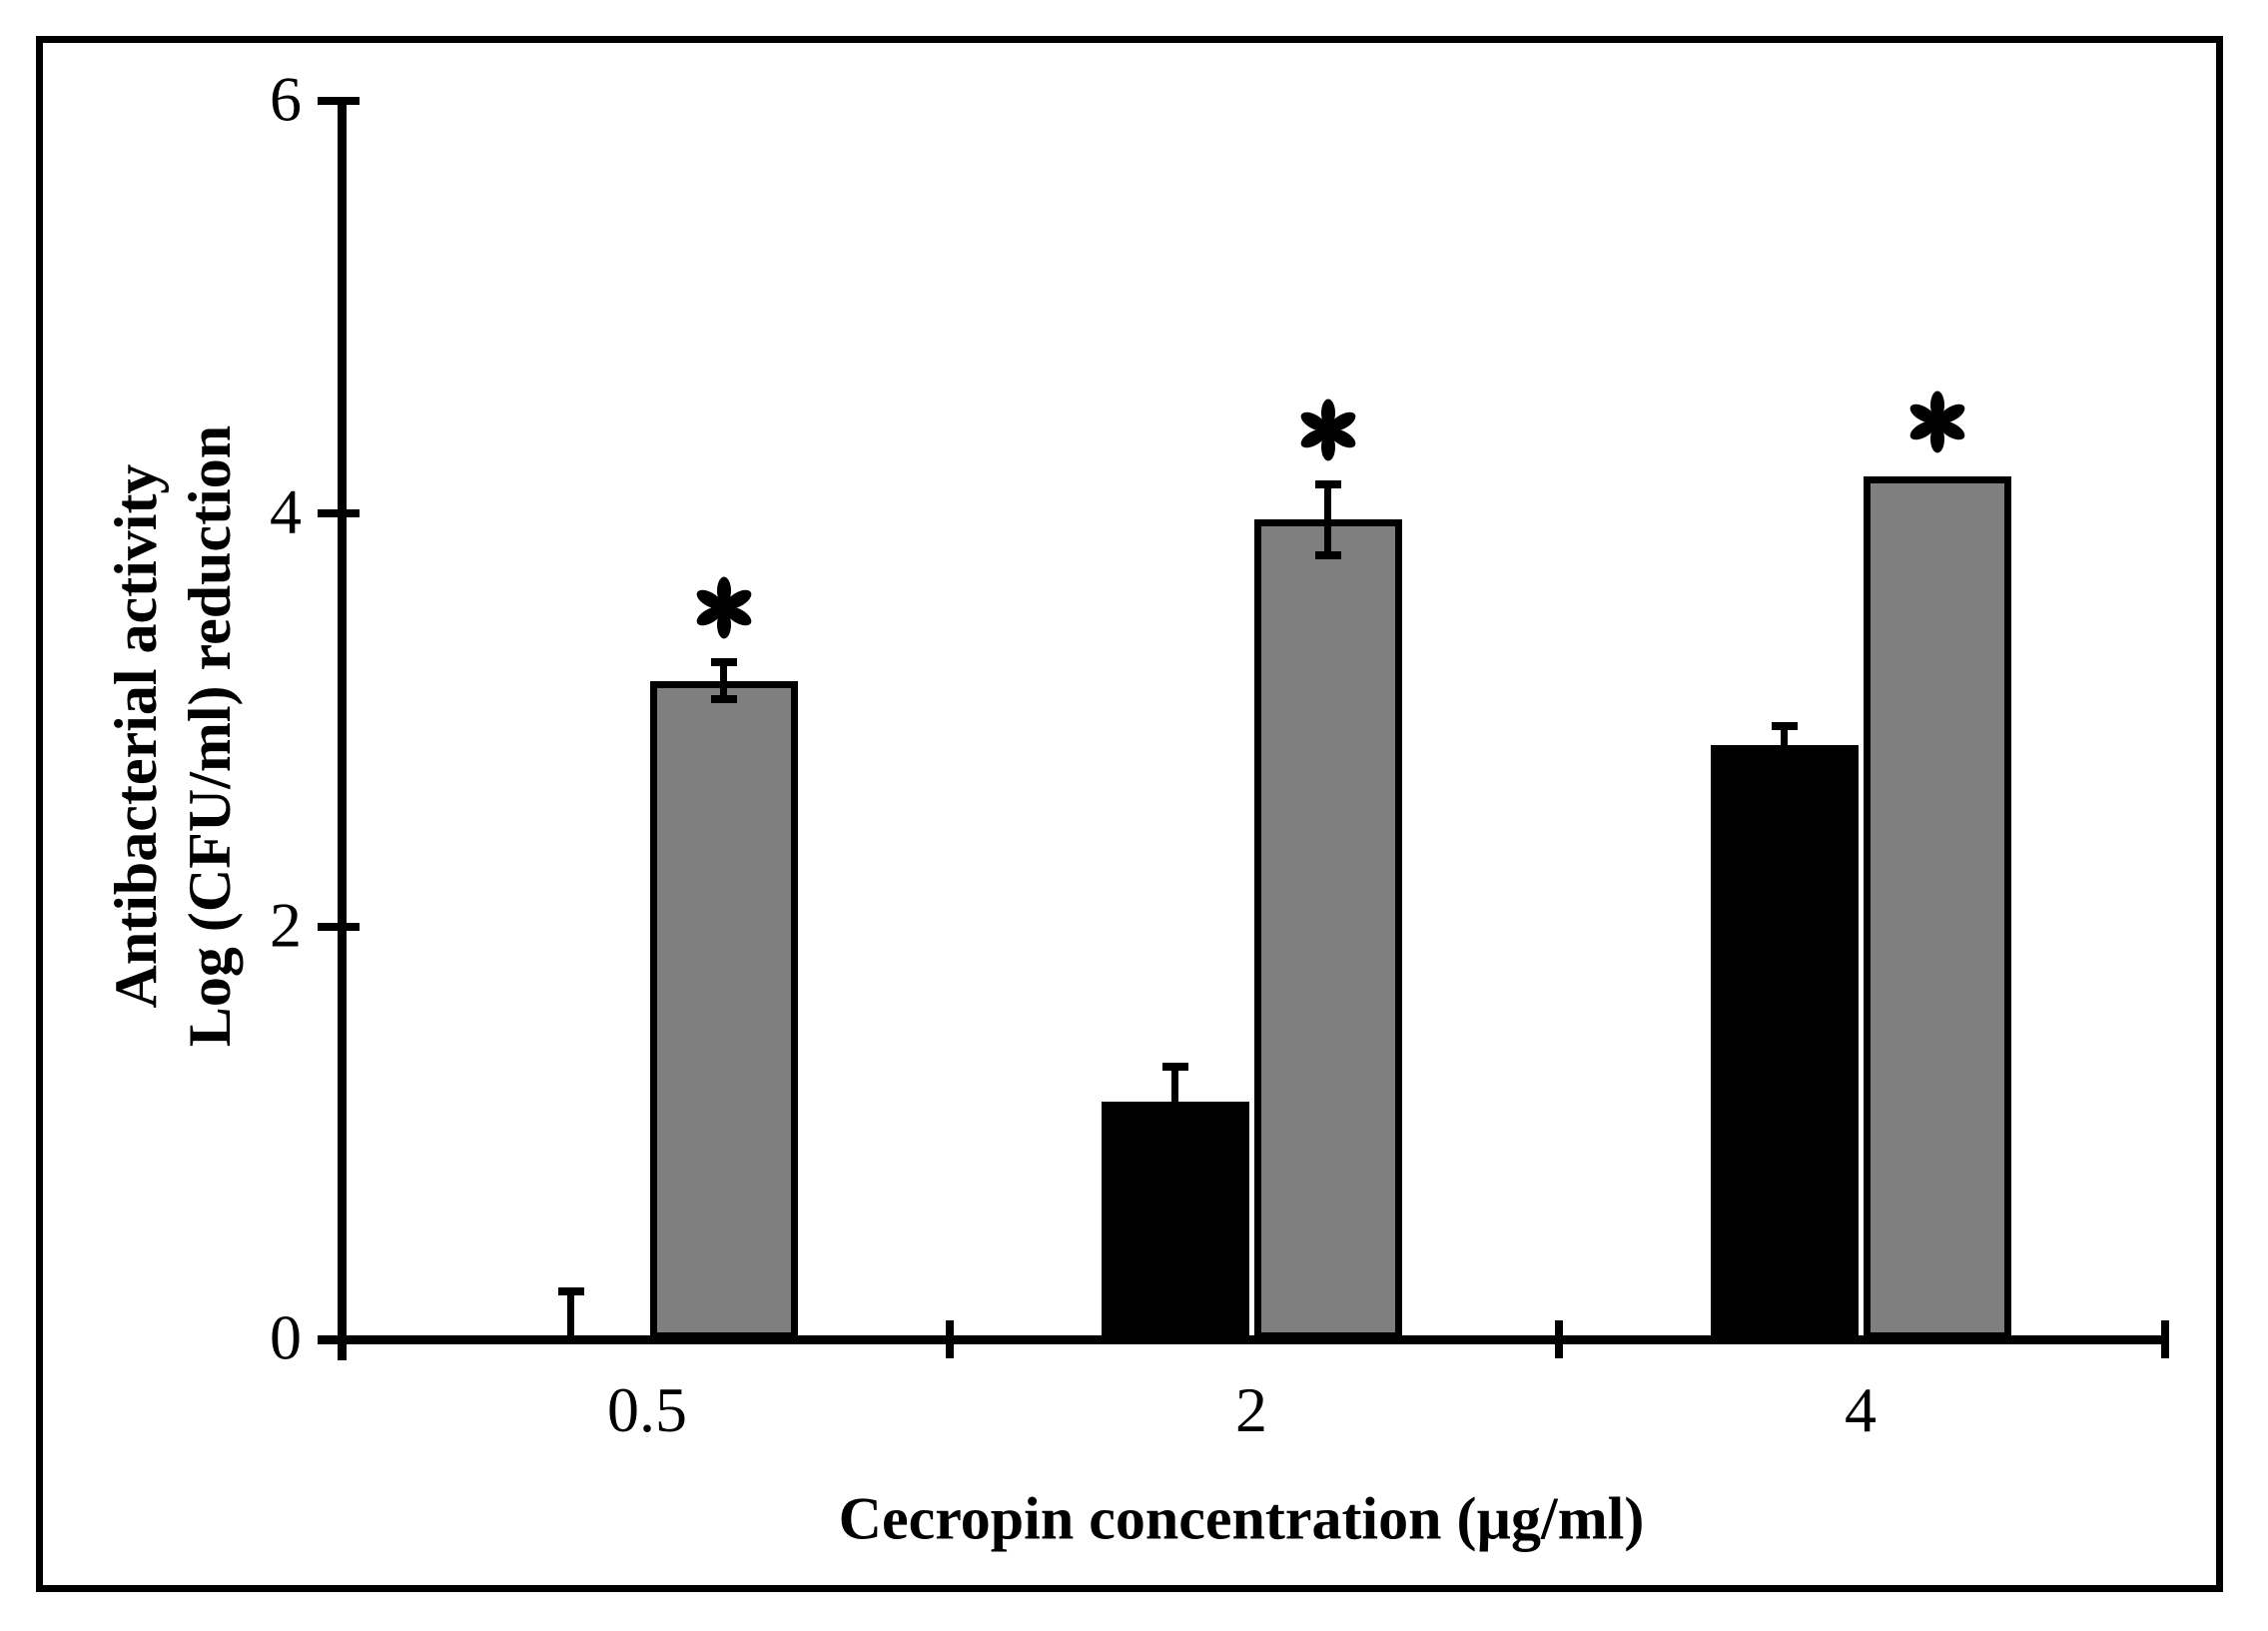 The height and width of the screenshot is (1631, 2268). What do you see at coordinates (723, 681) in the screenshot?
I see `error-bar-gray-0.5-line` at bounding box center [723, 681].